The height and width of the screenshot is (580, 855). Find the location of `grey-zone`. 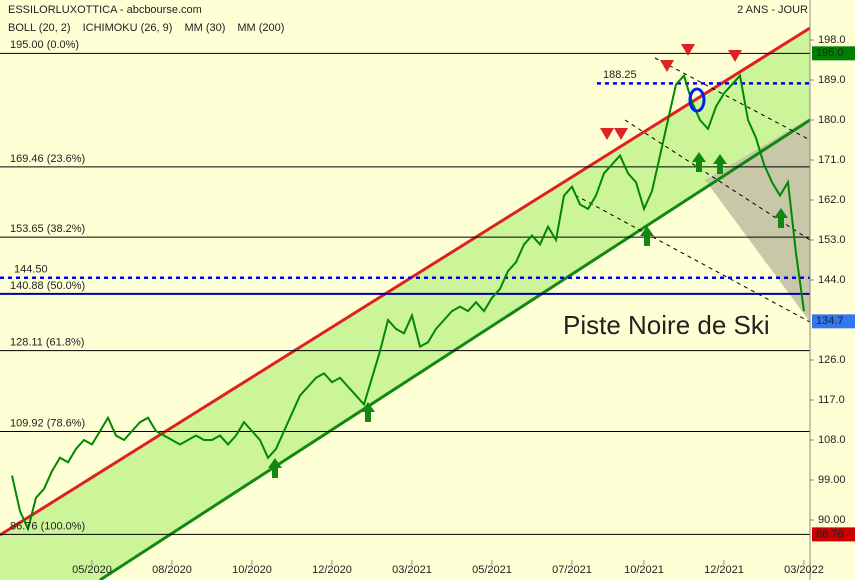

grey-zone is located at coordinates (757, 220).